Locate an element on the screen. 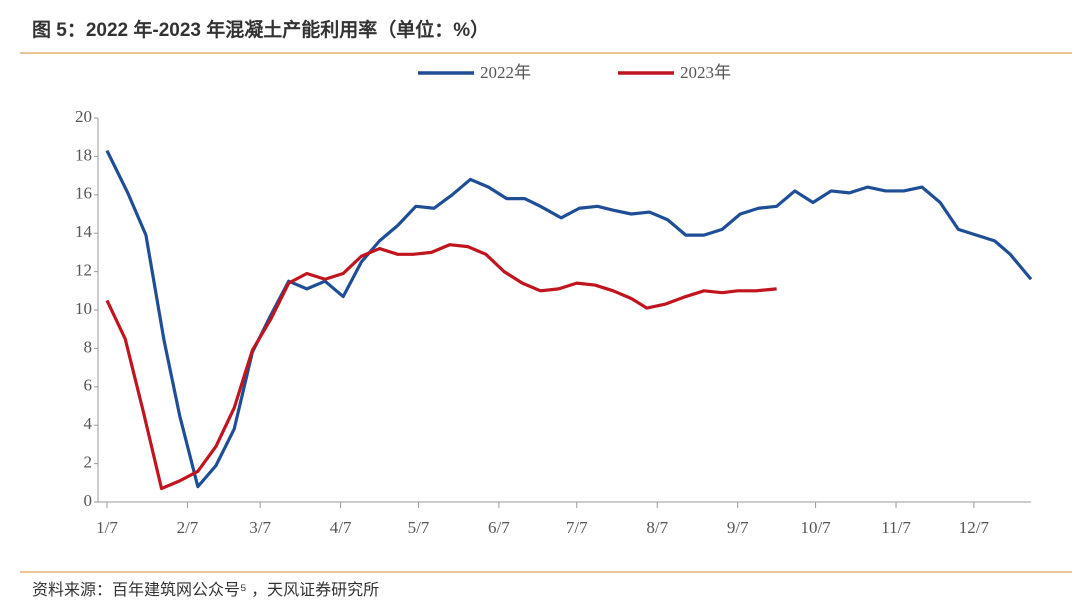 The width and height of the screenshot is (1080, 612). y-tick-label: 0 is located at coordinates (88, 500).